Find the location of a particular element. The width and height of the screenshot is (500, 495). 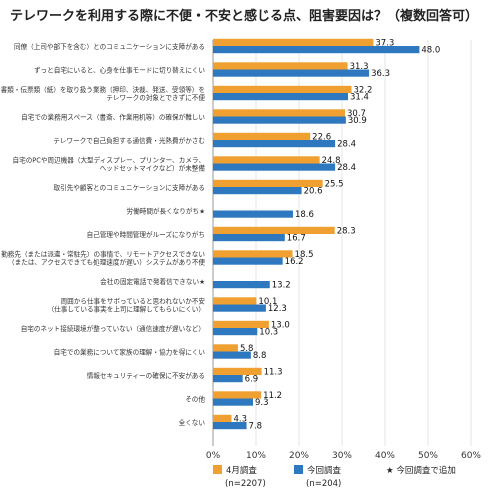

value-label: 10.1 is located at coordinates (267, 302).